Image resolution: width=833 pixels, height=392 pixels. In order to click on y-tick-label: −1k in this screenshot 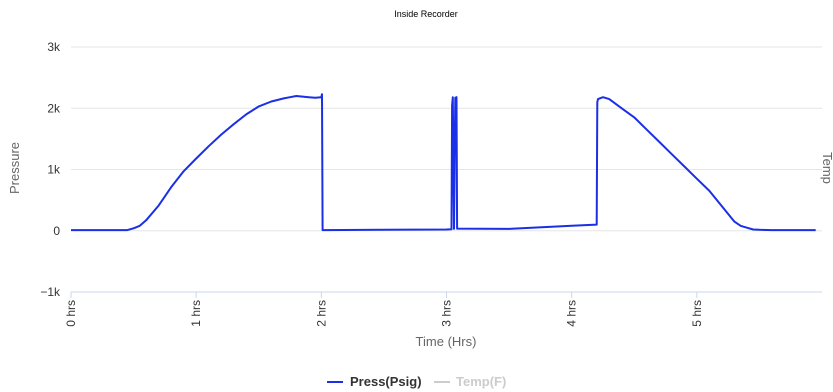, I will do `click(50, 292)`.